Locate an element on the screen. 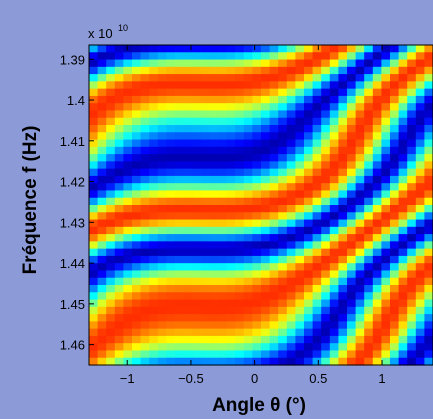 Image resolution: width=433 pixels, height=419 pixels. y-axis-ticks: 1.391.41.411.421.431.441.451.46 is located at coordinates (77, 202).